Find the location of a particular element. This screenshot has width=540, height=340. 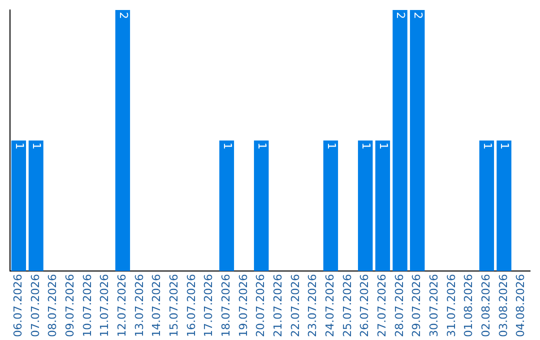

x-tick-label: 15.07.2026 is located at coordinates (174, 306).